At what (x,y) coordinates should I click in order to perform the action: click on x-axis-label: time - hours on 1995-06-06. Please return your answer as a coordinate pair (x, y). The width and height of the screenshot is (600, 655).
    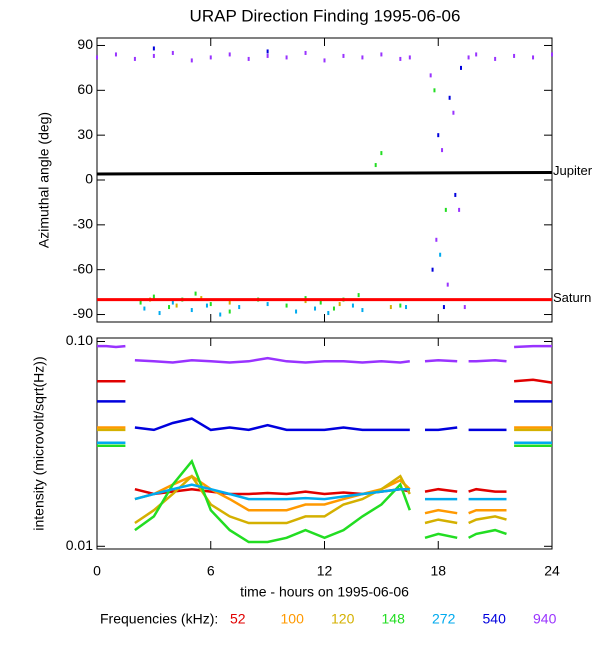
    Looking at the image, I should click on (324, 592).